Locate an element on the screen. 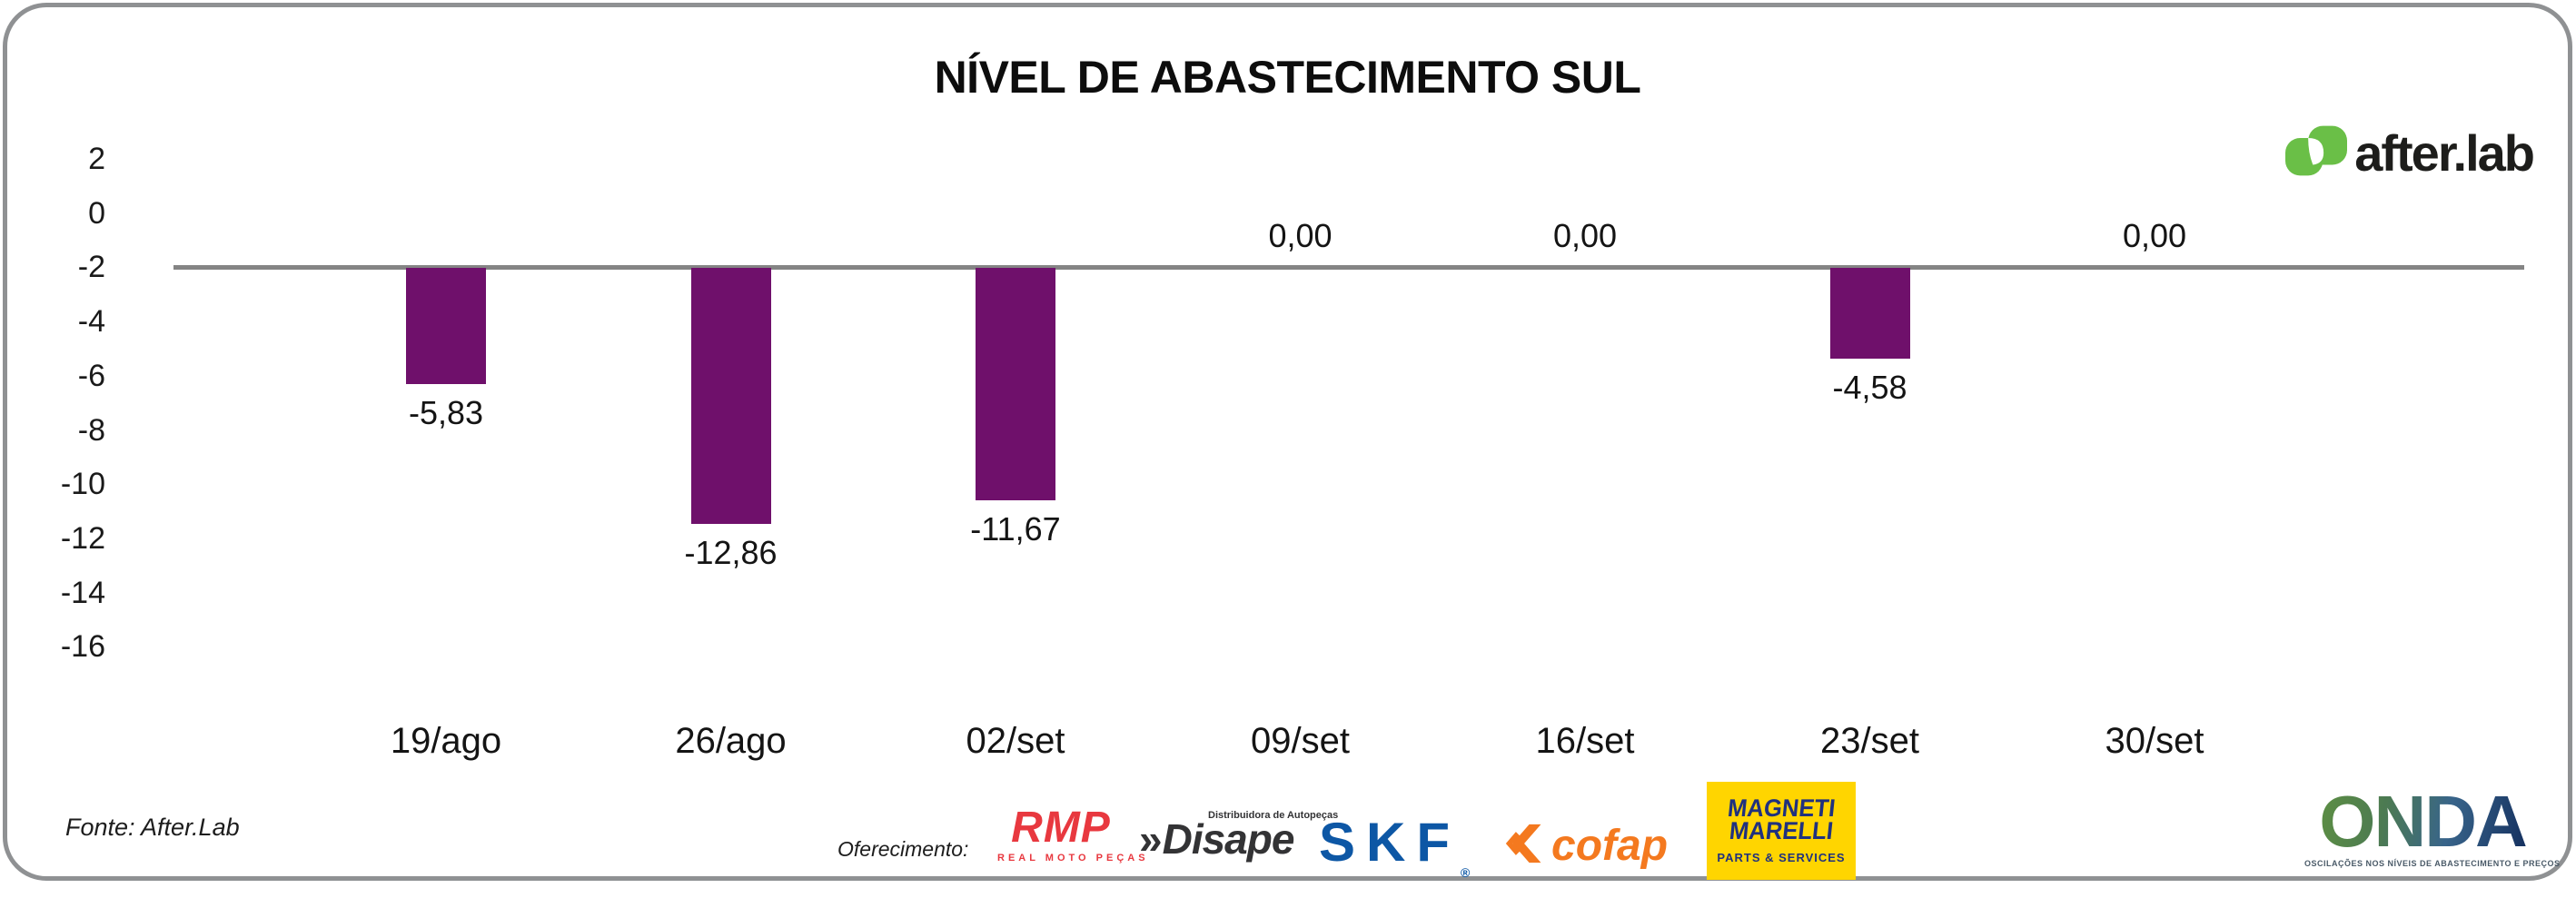 This screenshot has width=2576, height=898. y-axis-tick-label: -16 is located at coordinates (82, 647).